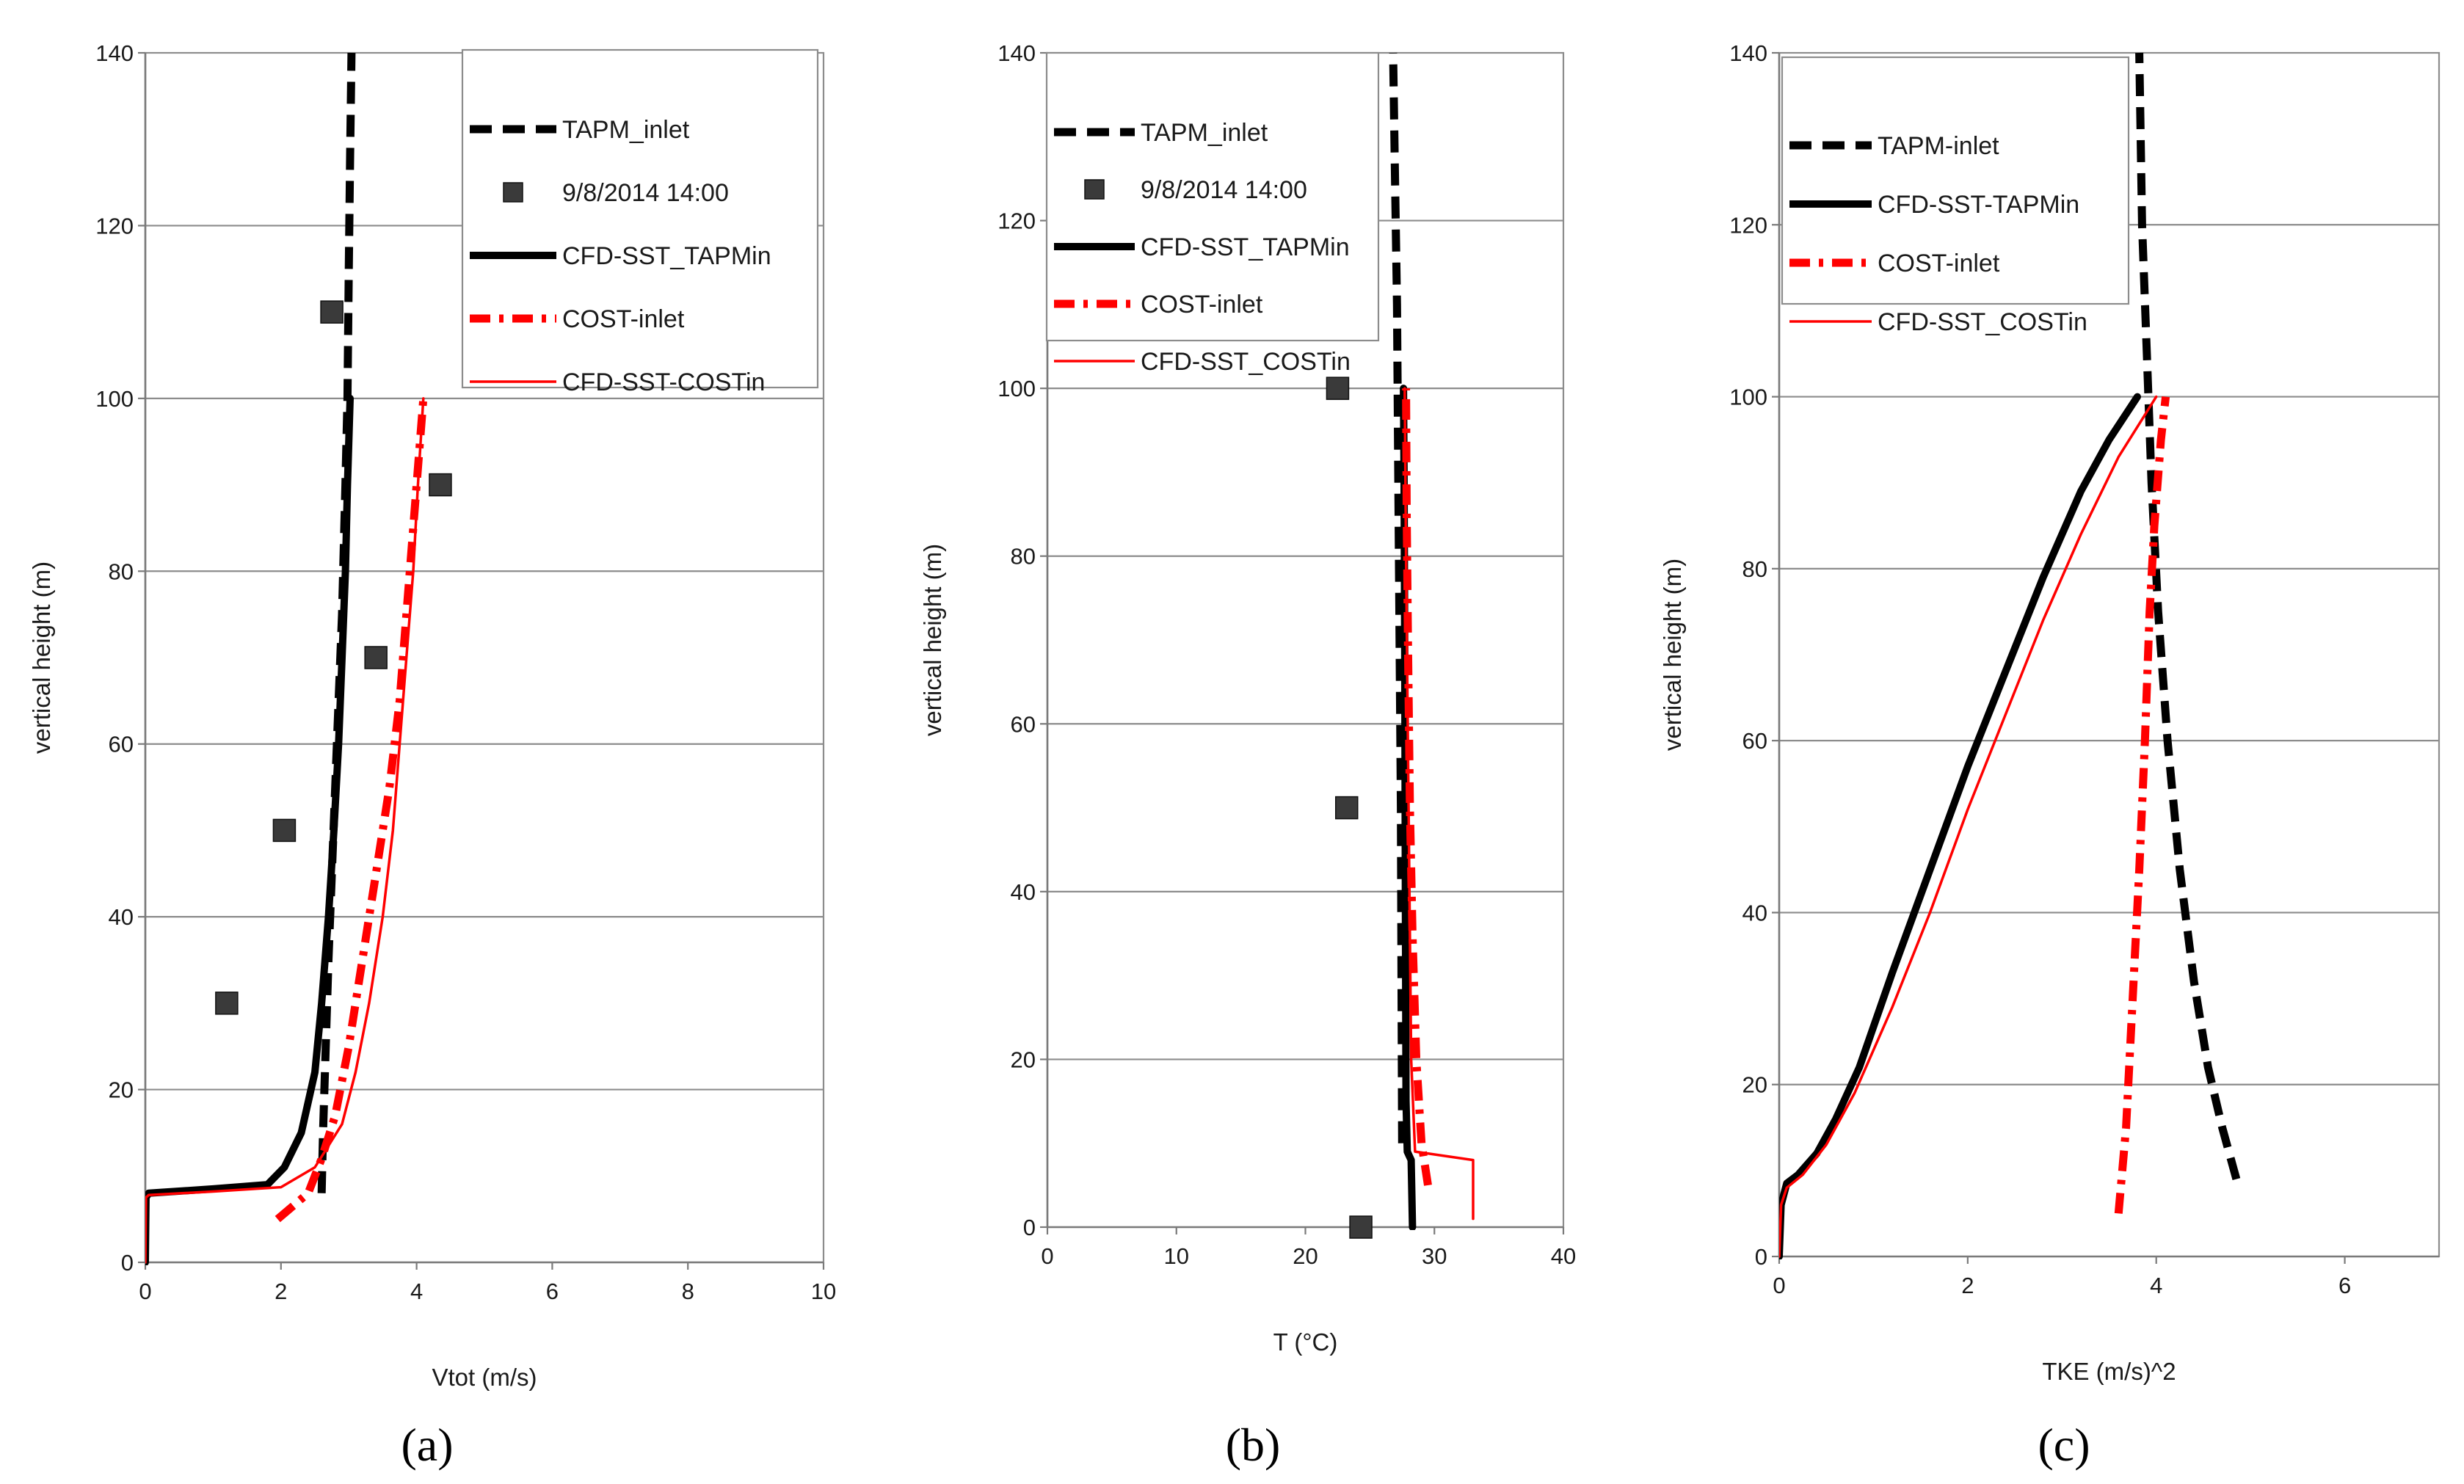 The height and width of the screenshot is (1484, 2464). Describe the element at coordinates (1563, 1256) in the screenshot. I see `x-tick-label: 40` at that location.